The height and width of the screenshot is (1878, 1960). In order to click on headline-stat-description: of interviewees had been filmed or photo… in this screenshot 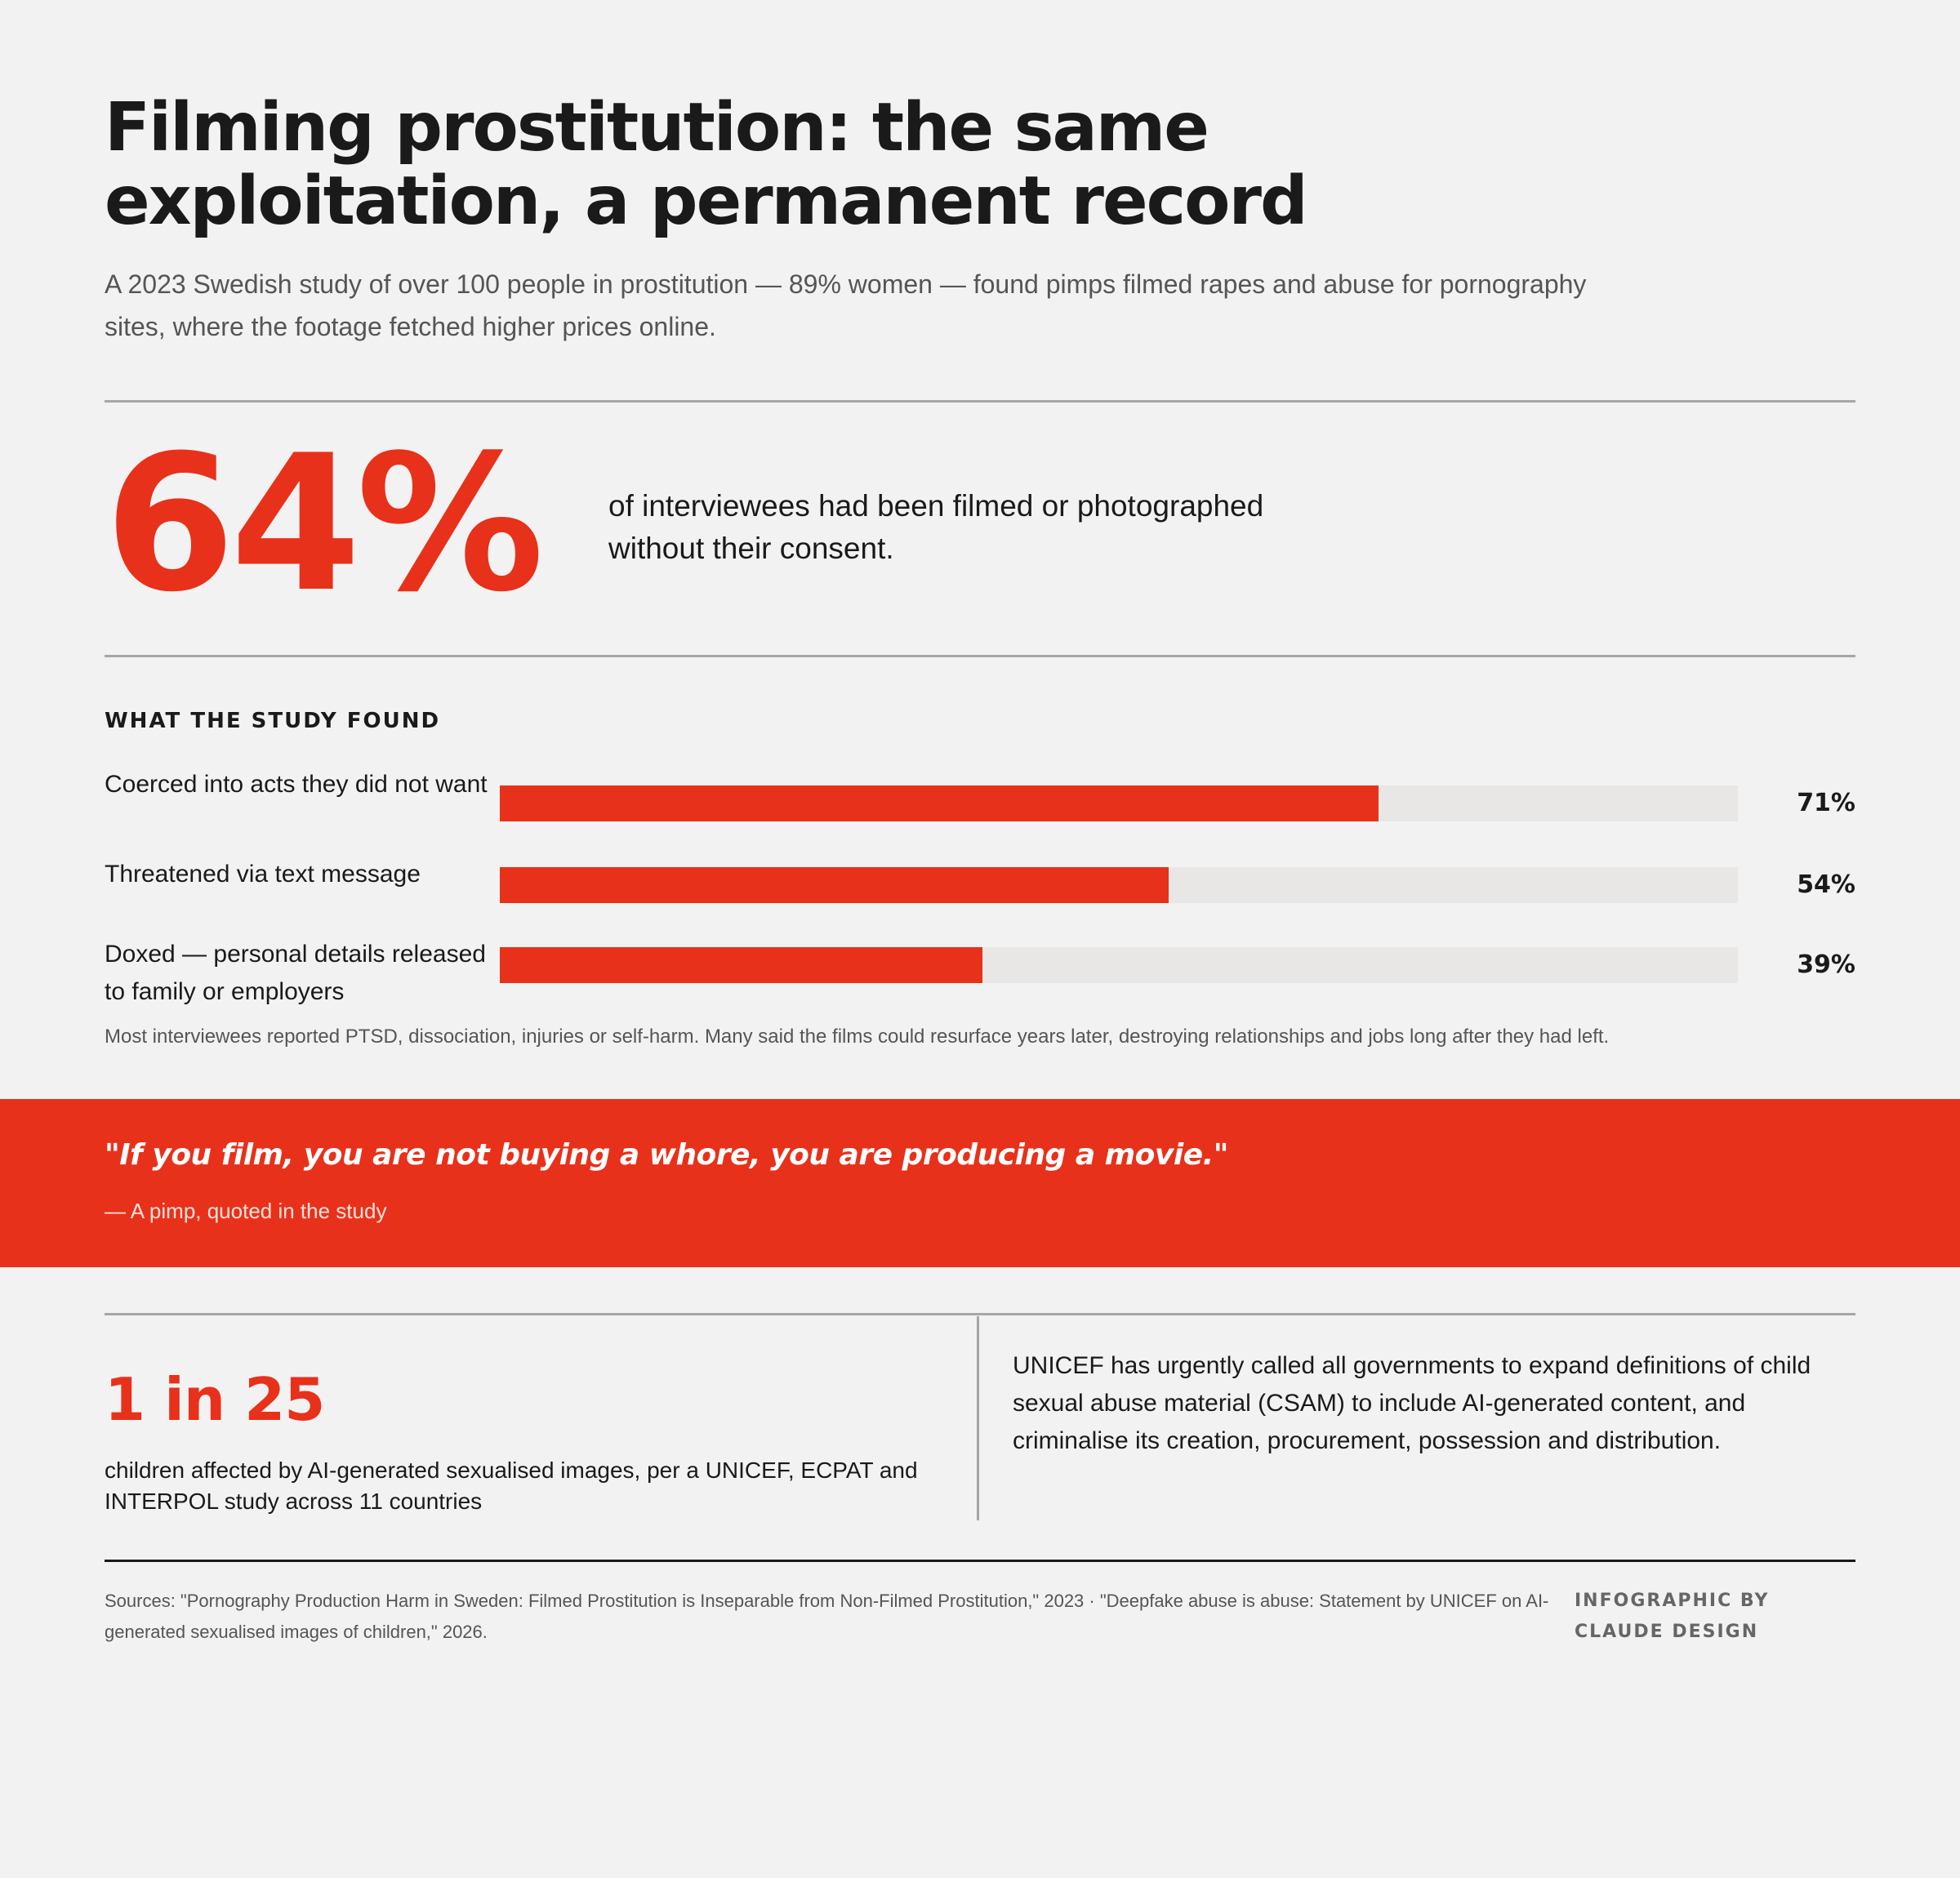, I will do `click(936, 527)`.